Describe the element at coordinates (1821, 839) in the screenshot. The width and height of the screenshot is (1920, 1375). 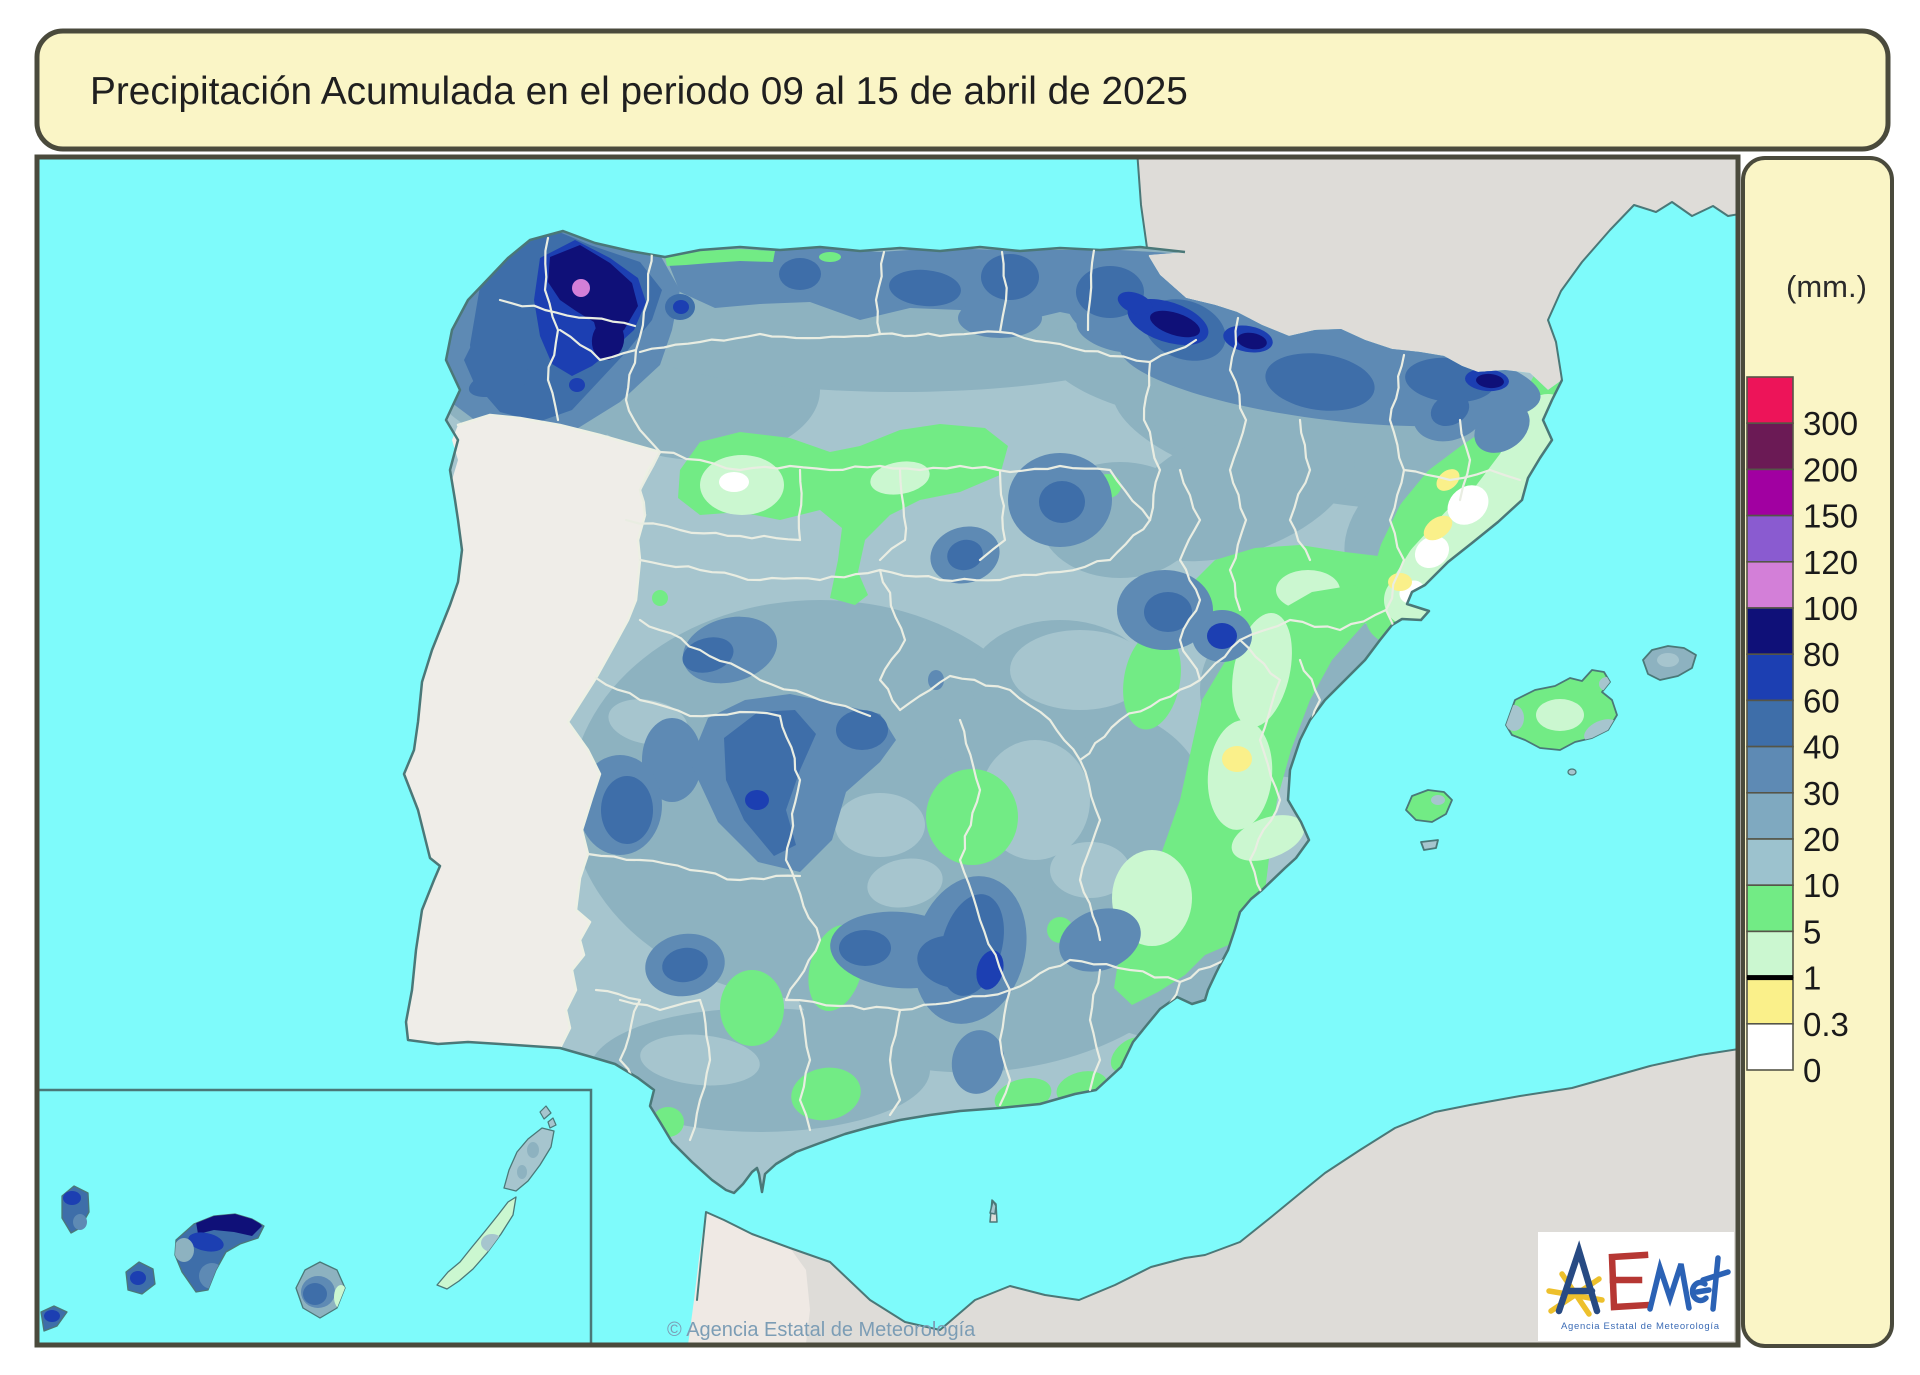
I see `svg-text: 20` at that location.